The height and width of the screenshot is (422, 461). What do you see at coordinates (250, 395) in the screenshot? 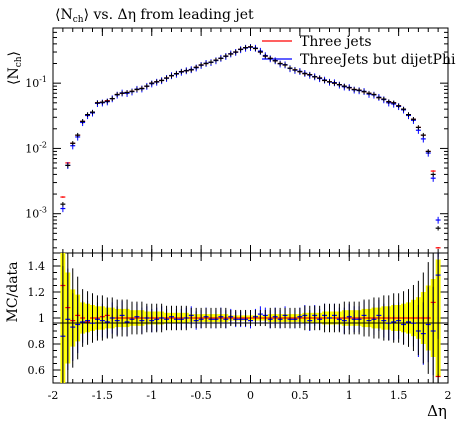
I see `x-tick-label: 0` at bounding box center [250, 395].